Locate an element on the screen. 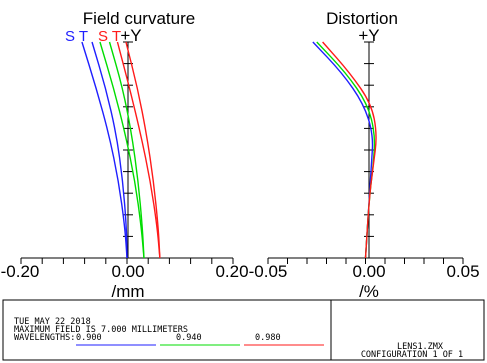  chart1-legend-blue: S T is located at coordinates (76, 36).